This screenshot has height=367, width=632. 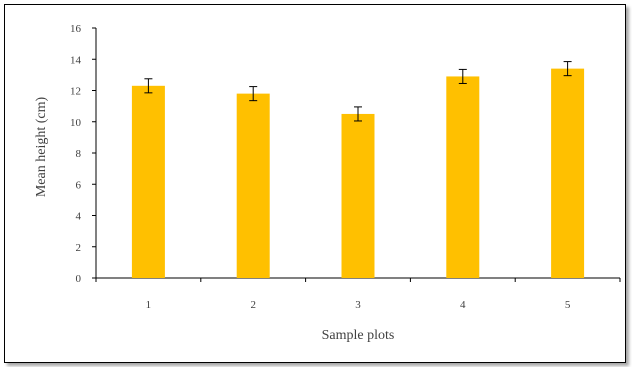 I want to click on y-axis-ticks: 0 2 4 6 8 10 12 14 16, so click(x=83, y=154).